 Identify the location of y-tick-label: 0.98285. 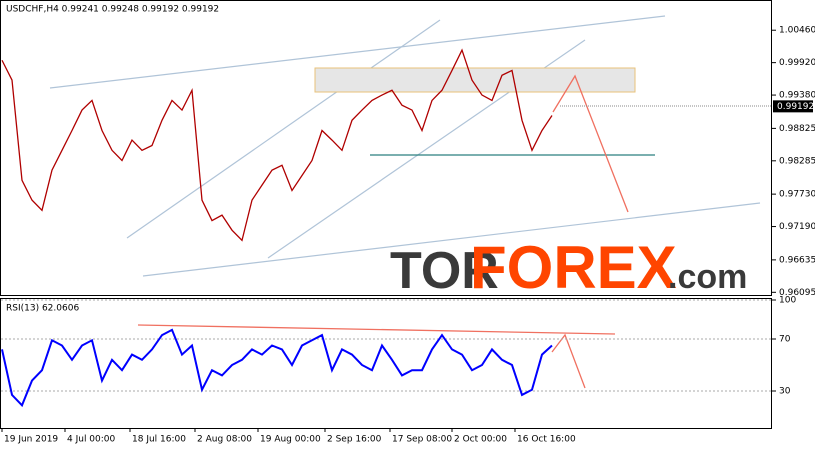
(797, 161).